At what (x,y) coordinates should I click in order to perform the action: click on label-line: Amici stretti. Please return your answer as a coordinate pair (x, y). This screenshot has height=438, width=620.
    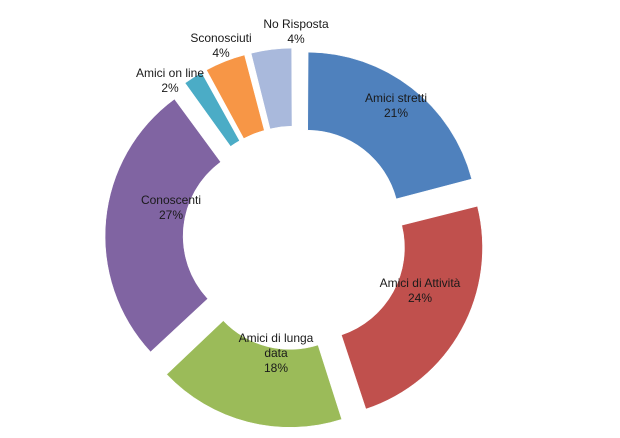
    Looking at the image, I should click on (396, 98).